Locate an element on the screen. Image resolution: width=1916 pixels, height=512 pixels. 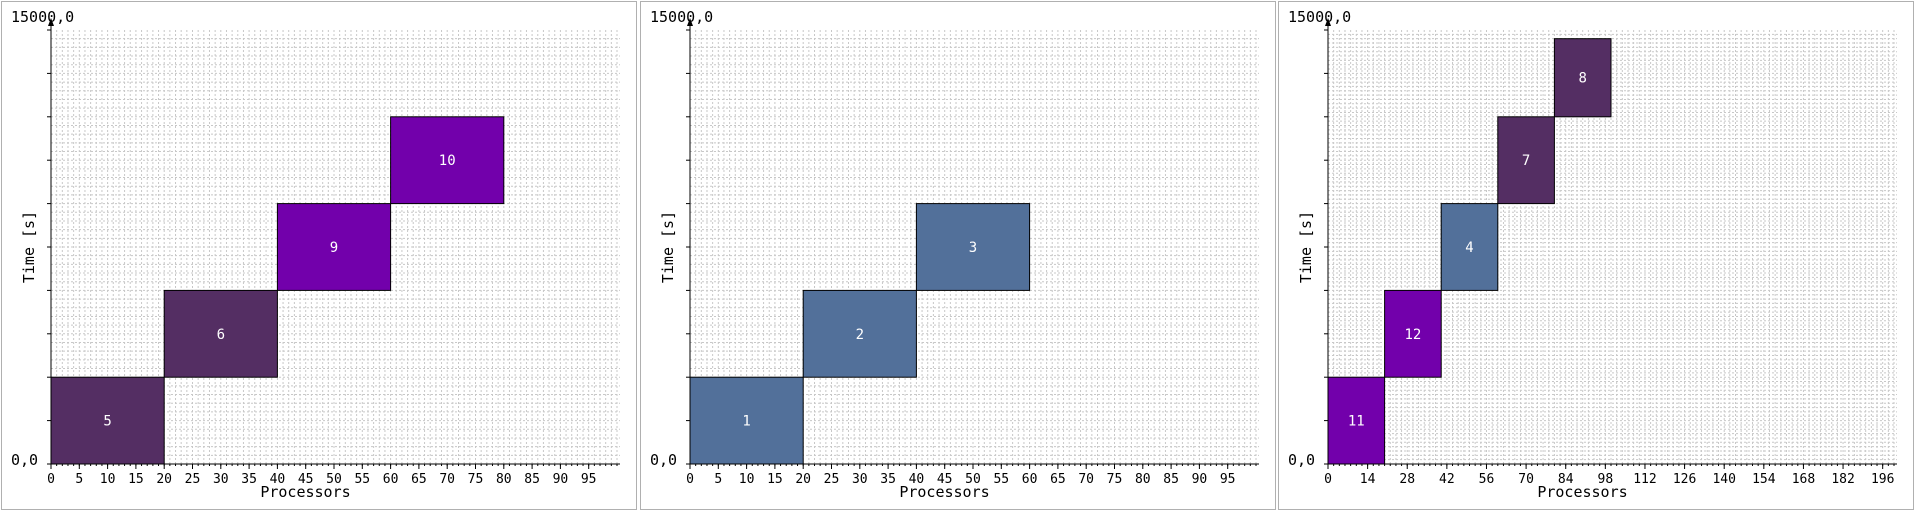
job-label-4: 4 is located at coordinates (1469, 248).